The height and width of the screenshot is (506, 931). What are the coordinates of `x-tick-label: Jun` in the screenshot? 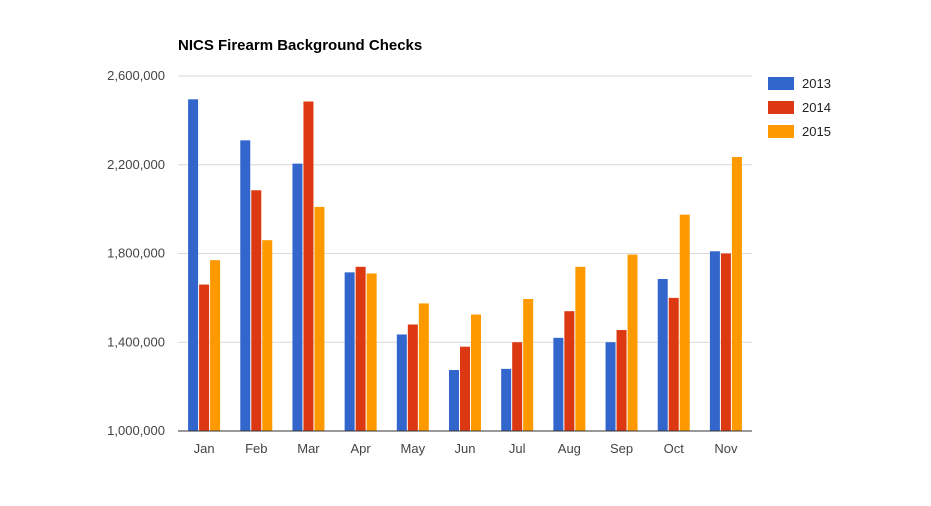 It's located at (465, 448).